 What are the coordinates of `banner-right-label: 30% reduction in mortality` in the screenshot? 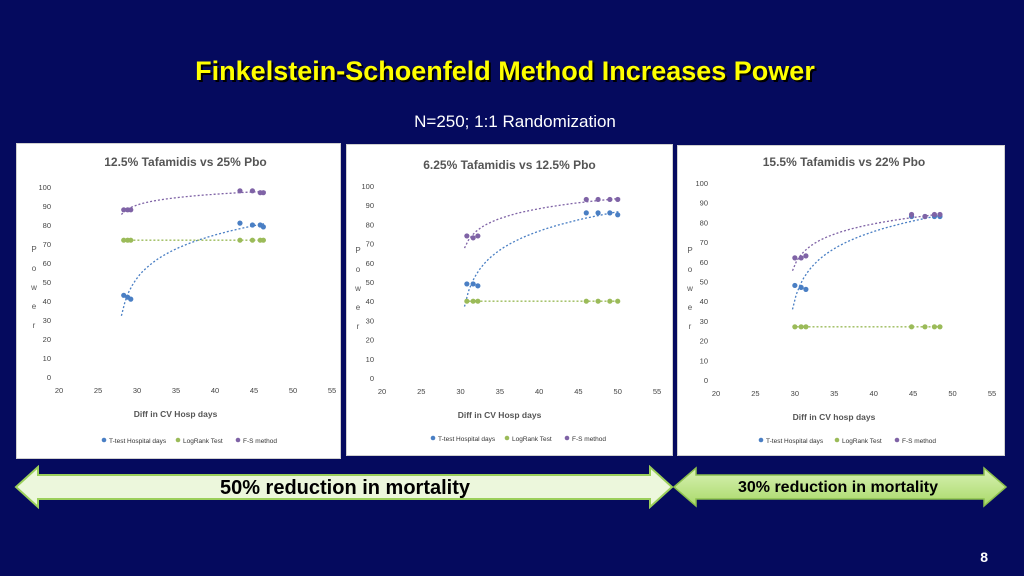 It's located at (838, 487).